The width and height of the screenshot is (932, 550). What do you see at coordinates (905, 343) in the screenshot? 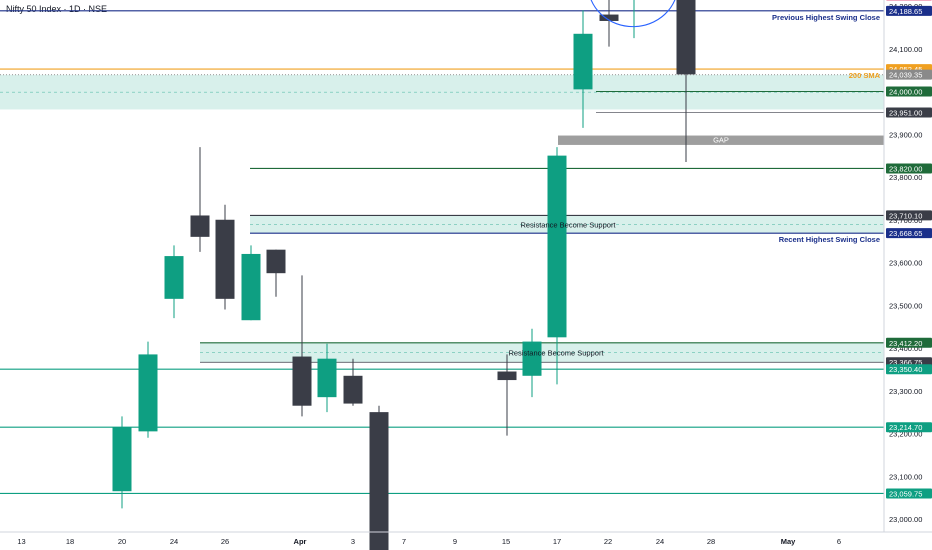
I see `price-badge-text-12: 23,412.20` at bounding box center [905, 343].